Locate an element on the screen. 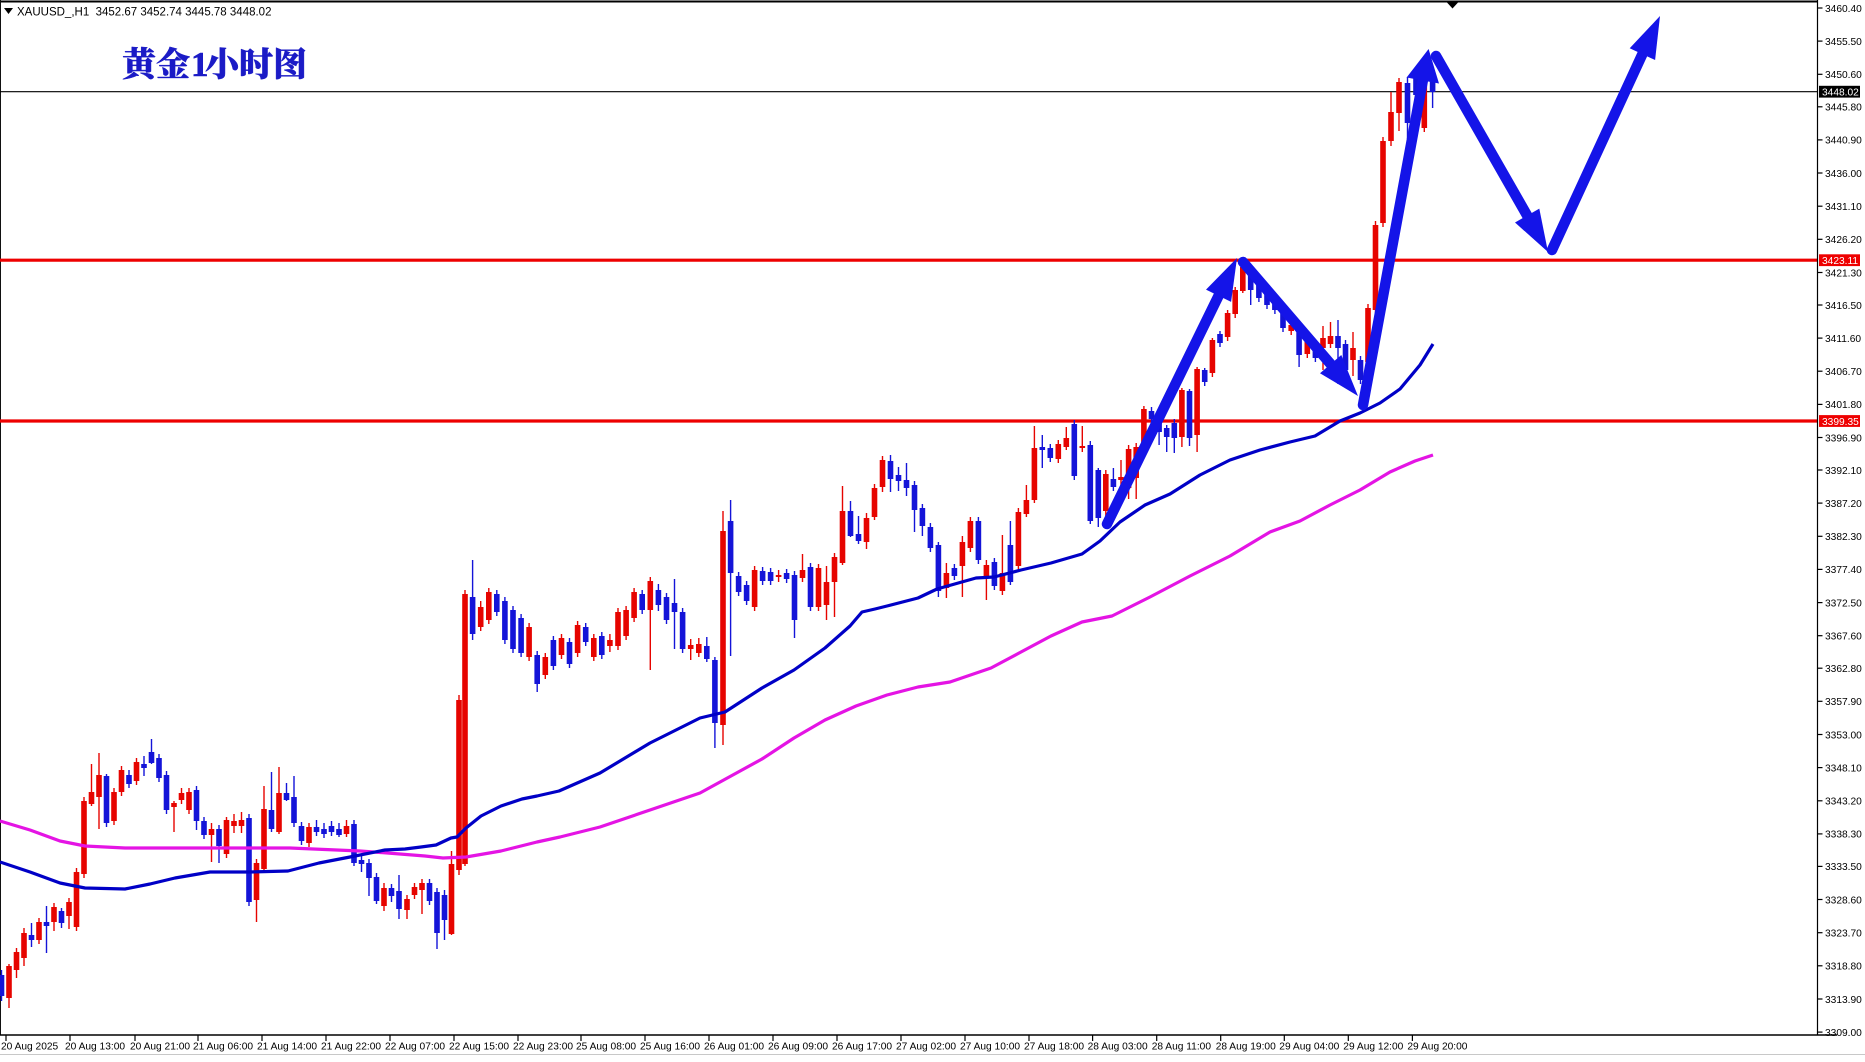 Image resolution: width=1865 pixels, height=1062 pixels. svg-text: 29 Aug 04:00 is located at coordinates (1309, 1047).